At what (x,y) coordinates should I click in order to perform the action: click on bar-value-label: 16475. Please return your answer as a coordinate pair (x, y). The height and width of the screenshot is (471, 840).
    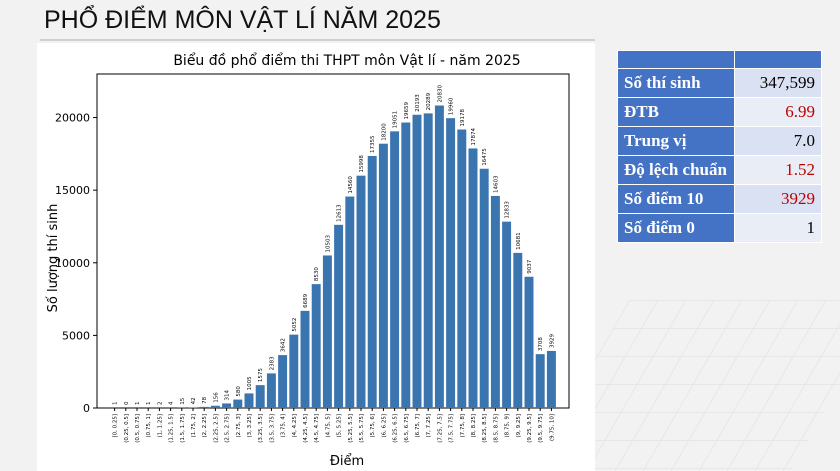
    Looking at the image, I should click on (485, 157).